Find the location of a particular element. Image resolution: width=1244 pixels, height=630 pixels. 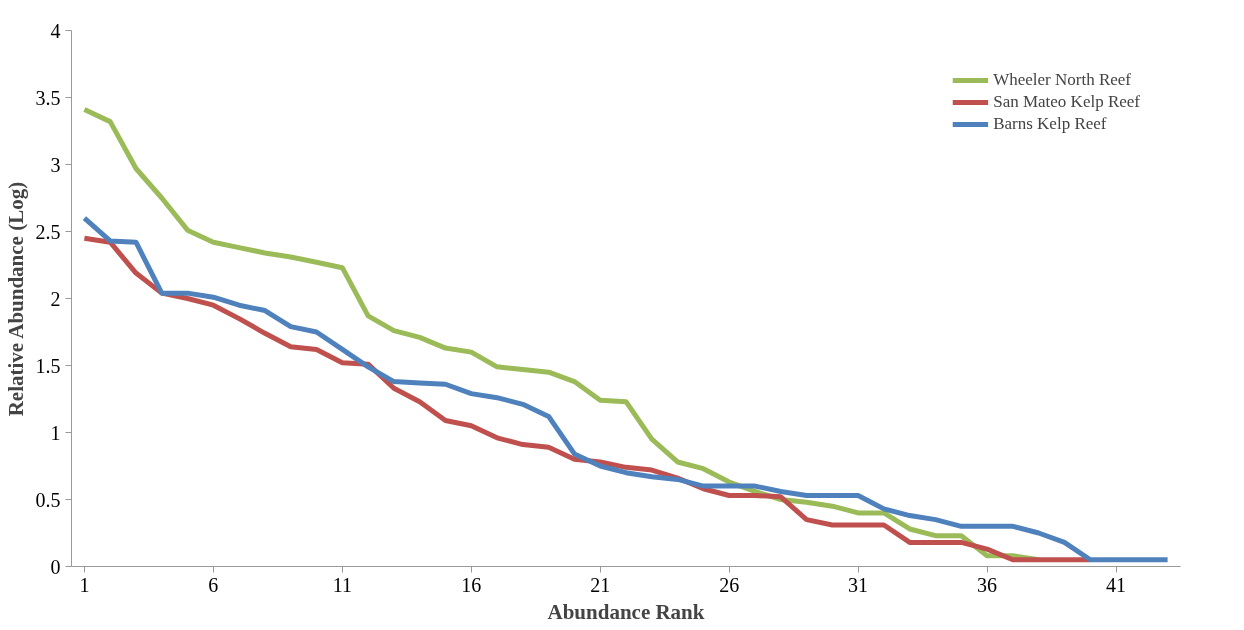

y-tick-label: 2.5 is located at coordinates (48, 231).